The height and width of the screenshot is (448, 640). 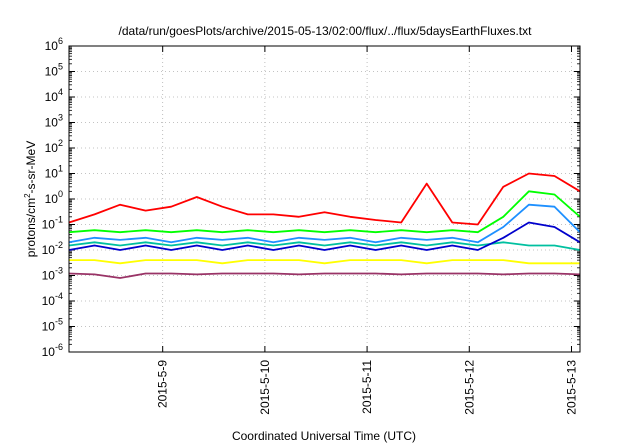 I want to click on y-axis-label: protons/cm2-s-sr-MeV, so click(x=30, y=199).